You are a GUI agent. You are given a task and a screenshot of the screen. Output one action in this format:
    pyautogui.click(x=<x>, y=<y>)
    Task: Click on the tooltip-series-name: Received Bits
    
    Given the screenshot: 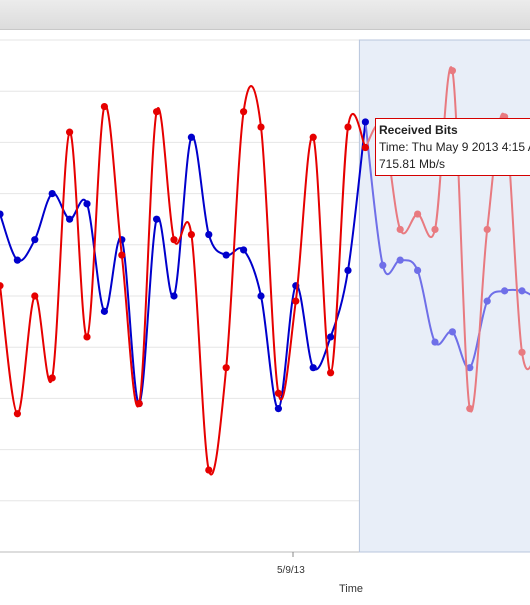 What is the action you would take?
    pyautogui.click(x=418, y=130)
    